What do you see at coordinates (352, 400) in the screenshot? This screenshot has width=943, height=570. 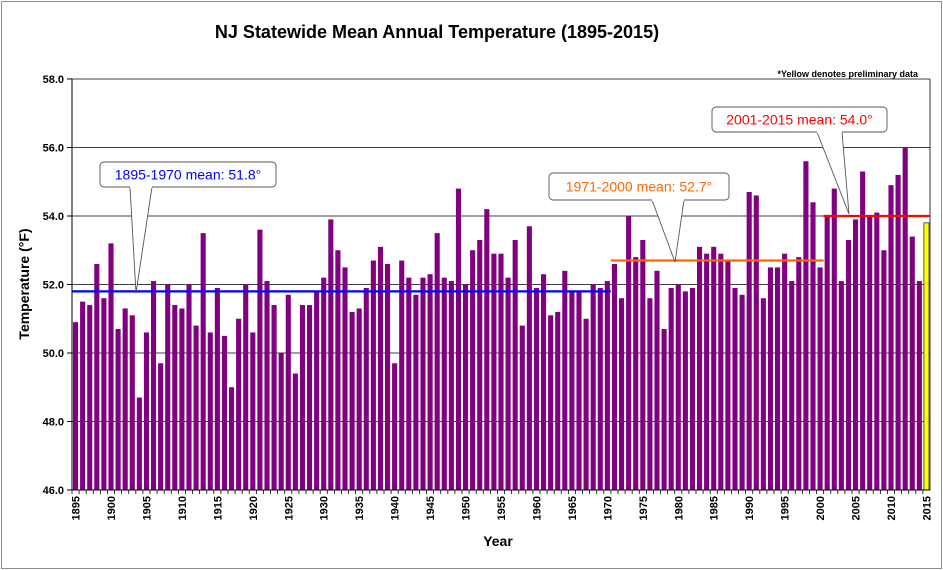 I see `bar-1934` at bounding box center [352, 400].